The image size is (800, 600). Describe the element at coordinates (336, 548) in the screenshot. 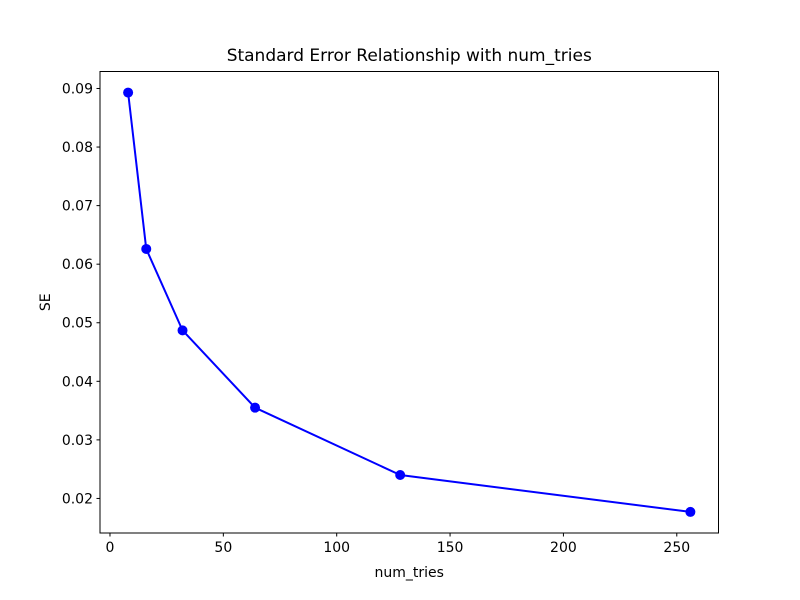

I see `x-tick-label: 100` at that location.